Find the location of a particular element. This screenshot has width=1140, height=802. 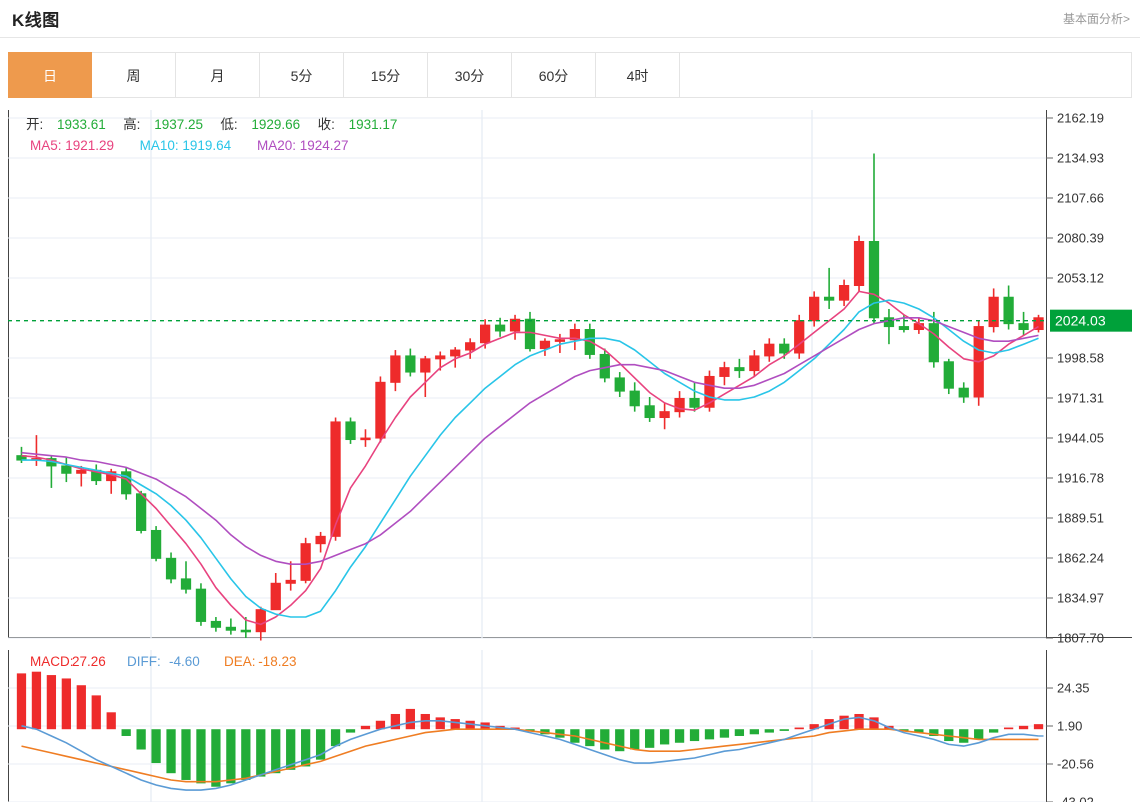

tab-0: 日 is located at coordinates (50, 75).